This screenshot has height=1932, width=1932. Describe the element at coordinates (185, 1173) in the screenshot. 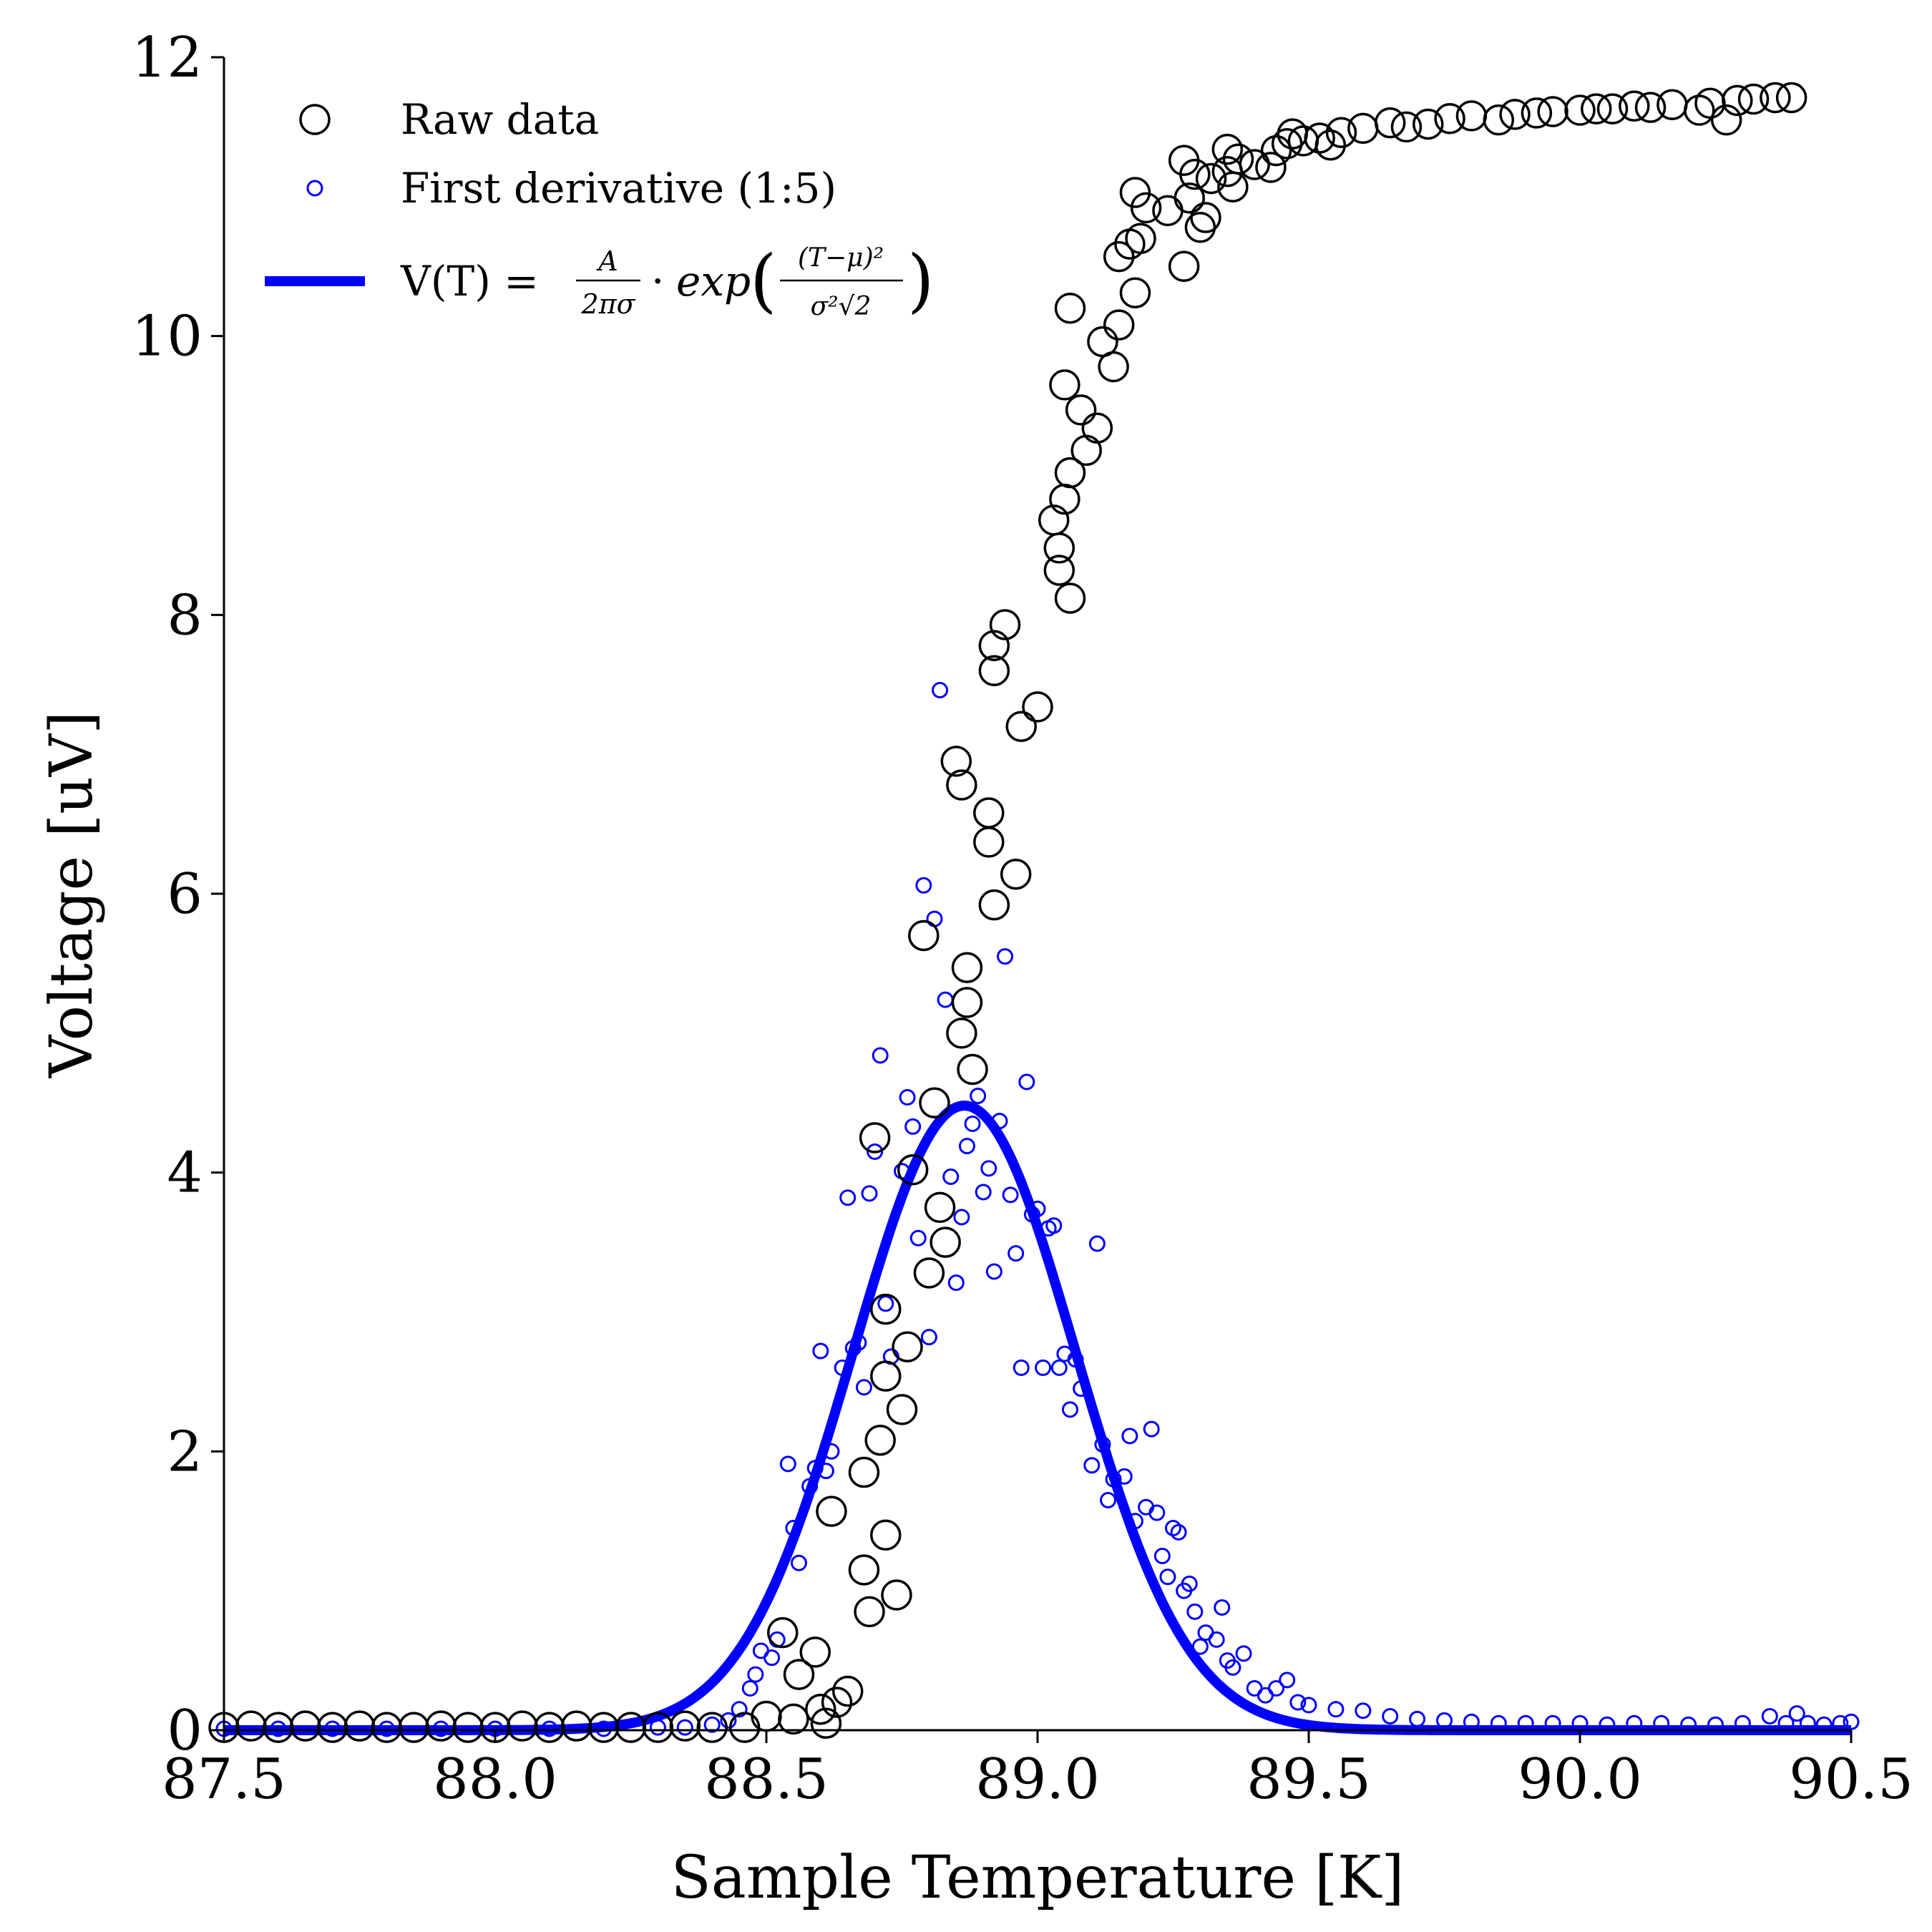

I see `y-tick-label: 4` at that location.